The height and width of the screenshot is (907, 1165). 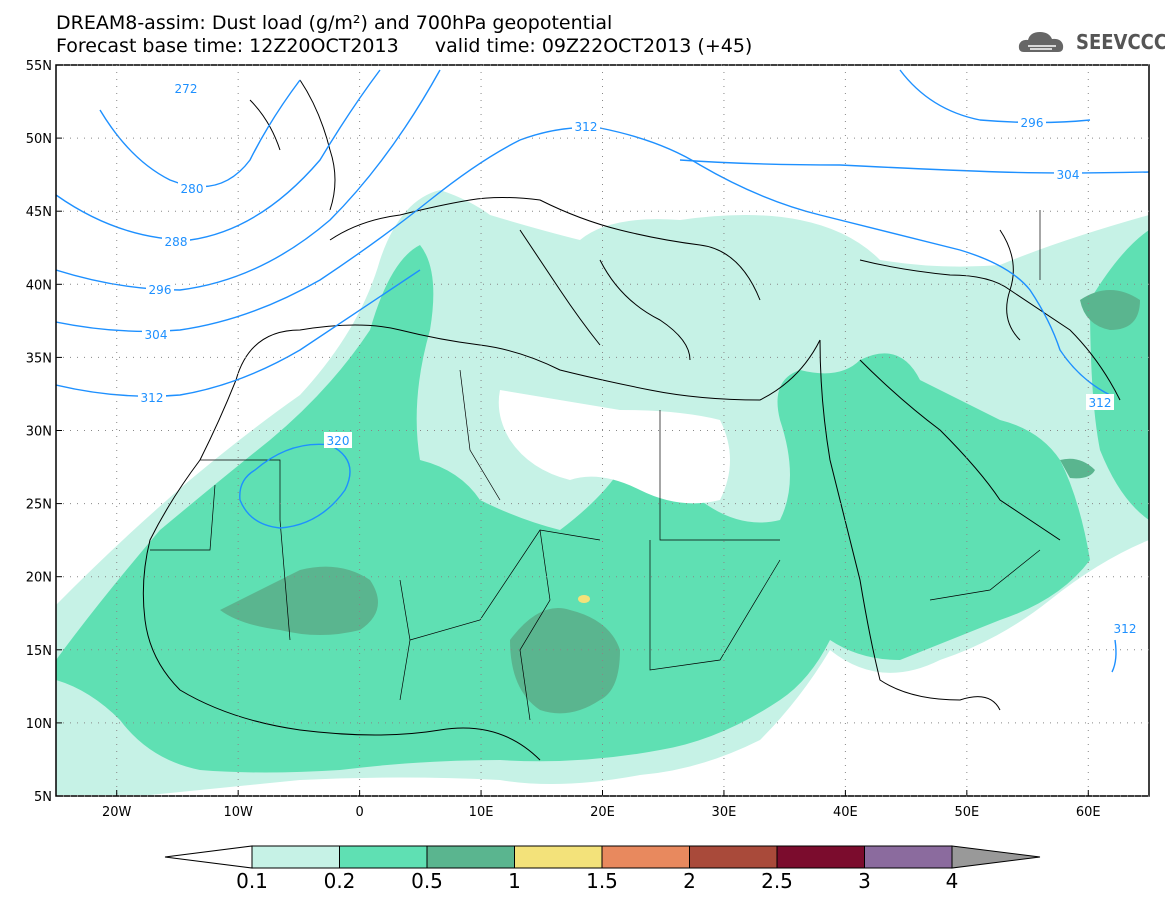 I want to click on lat-tick-label: 10N, so click(x=39, y=724).